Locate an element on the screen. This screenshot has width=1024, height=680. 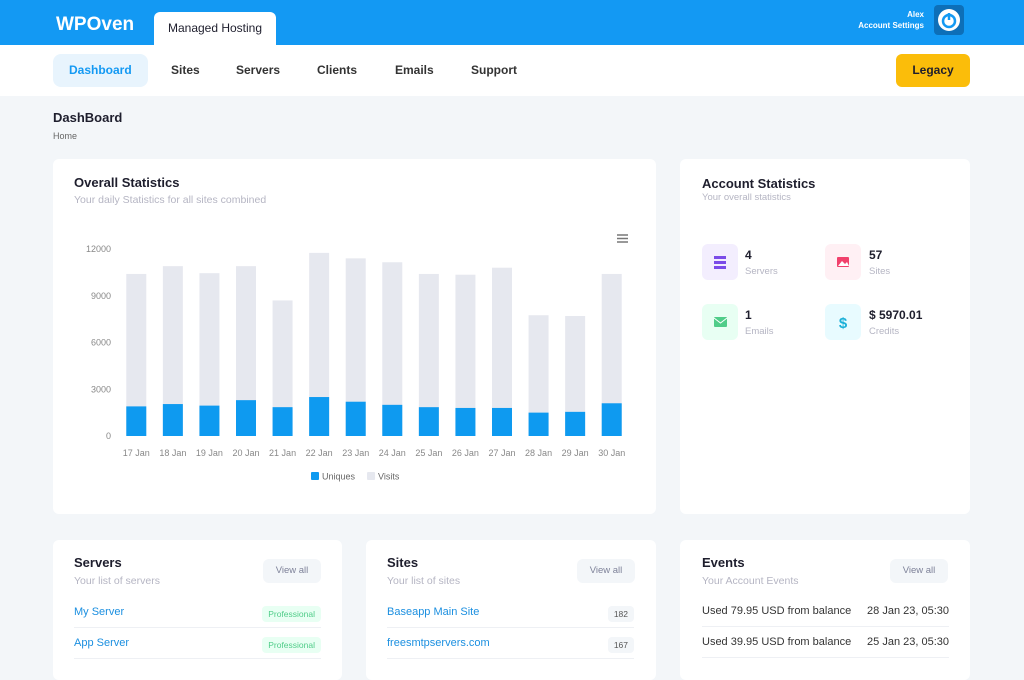
power-button is located at coordinates (949, 20).